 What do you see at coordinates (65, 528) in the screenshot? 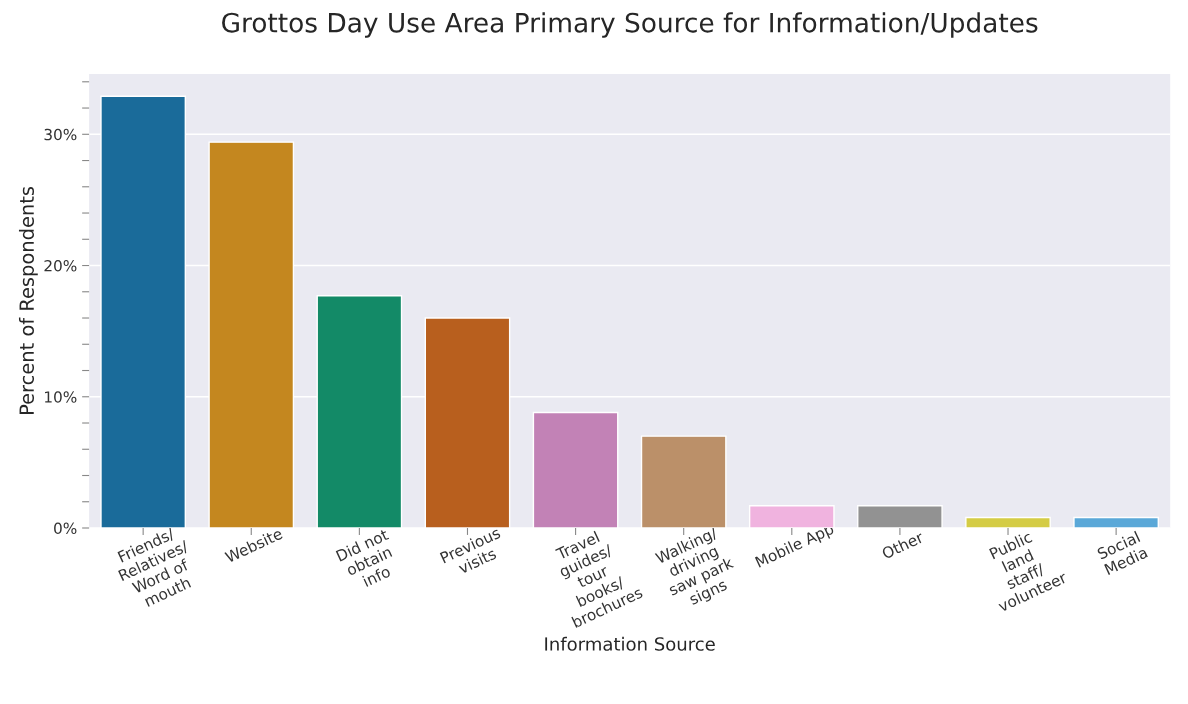
I see `y-tick-label: 0%` at bounding box center [65, 528].